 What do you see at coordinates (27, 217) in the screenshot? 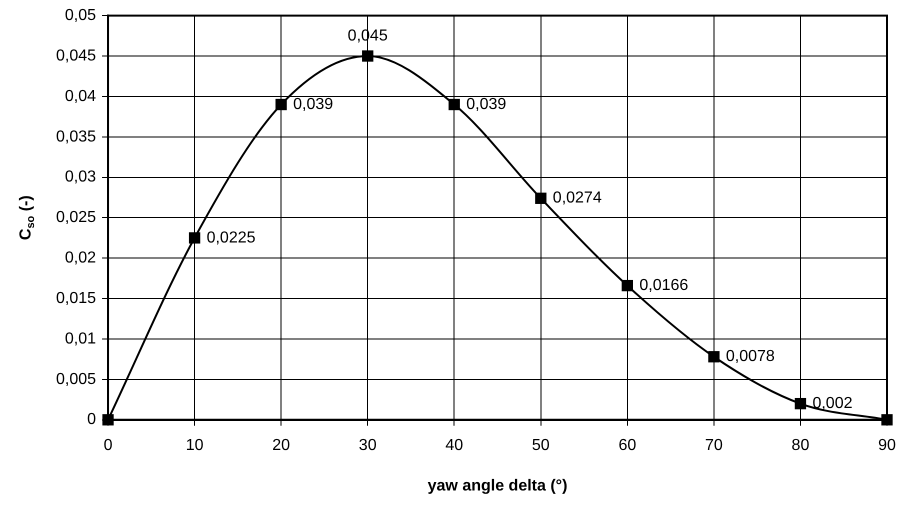
I see `y-axis-title: Cso (-)` at bounding box center [27, 217].